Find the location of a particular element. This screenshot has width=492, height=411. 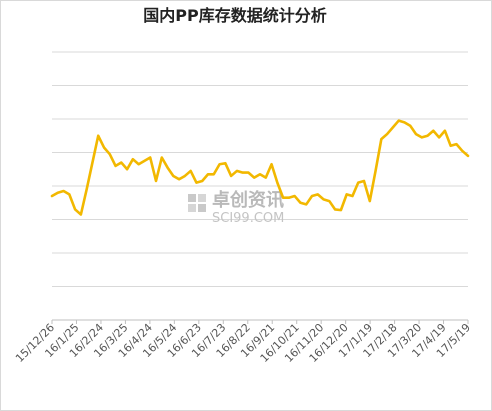

watermark-sub: SCI99.COM is located at coordinates (248, 218).